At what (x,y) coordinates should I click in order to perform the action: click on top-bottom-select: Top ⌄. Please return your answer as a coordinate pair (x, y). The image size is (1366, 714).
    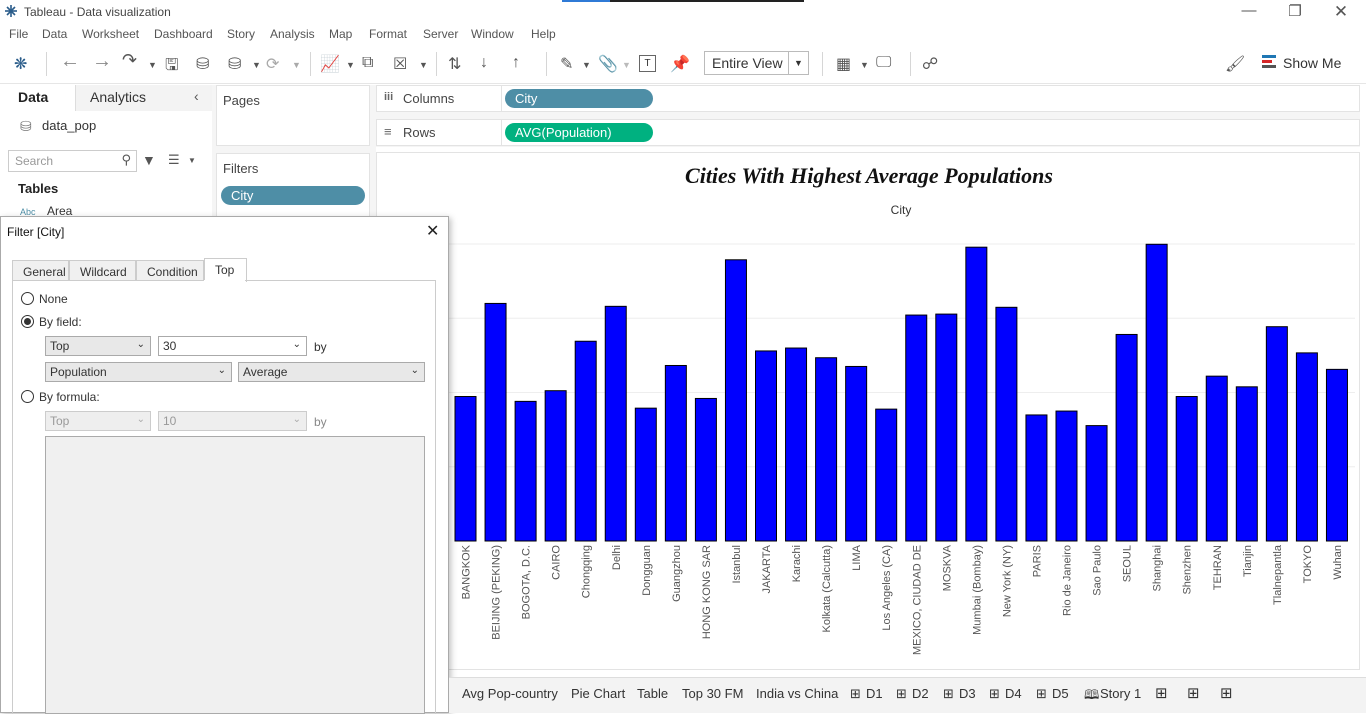
    Looking at the image, I should click on (98, 346).